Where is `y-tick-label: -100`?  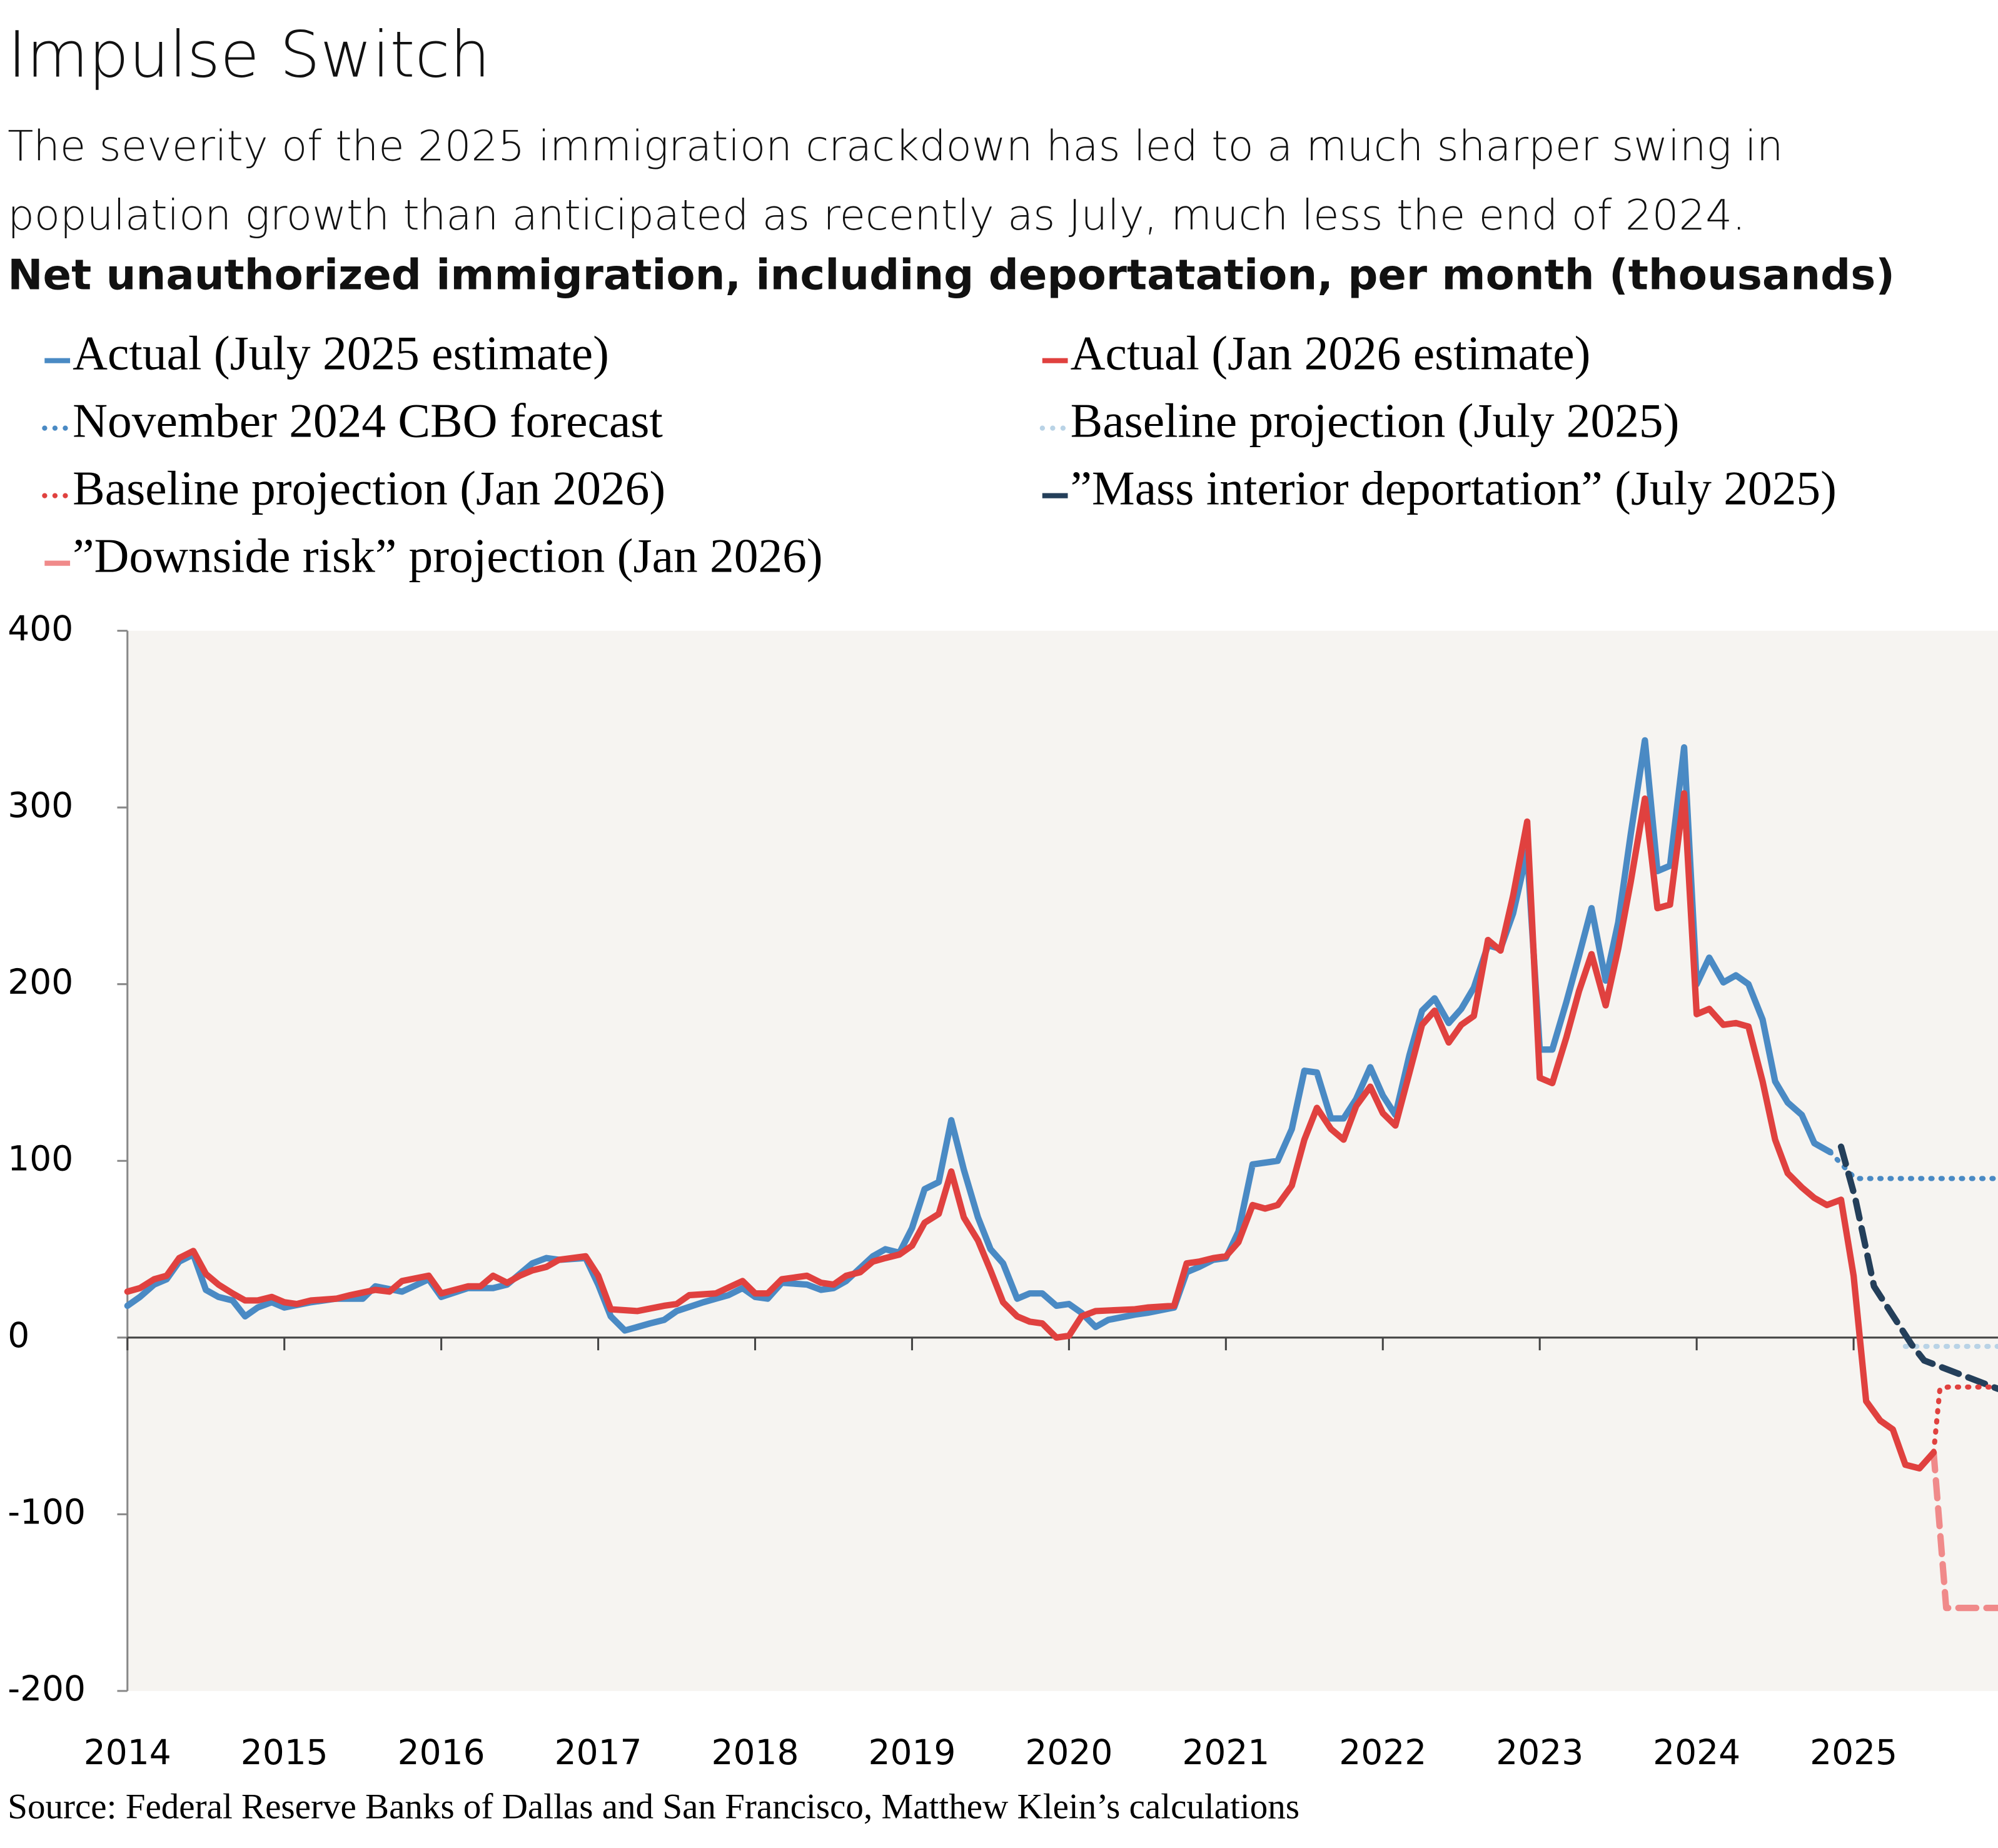 y-tick-label: -100 is located at coordinates (47, 1512).